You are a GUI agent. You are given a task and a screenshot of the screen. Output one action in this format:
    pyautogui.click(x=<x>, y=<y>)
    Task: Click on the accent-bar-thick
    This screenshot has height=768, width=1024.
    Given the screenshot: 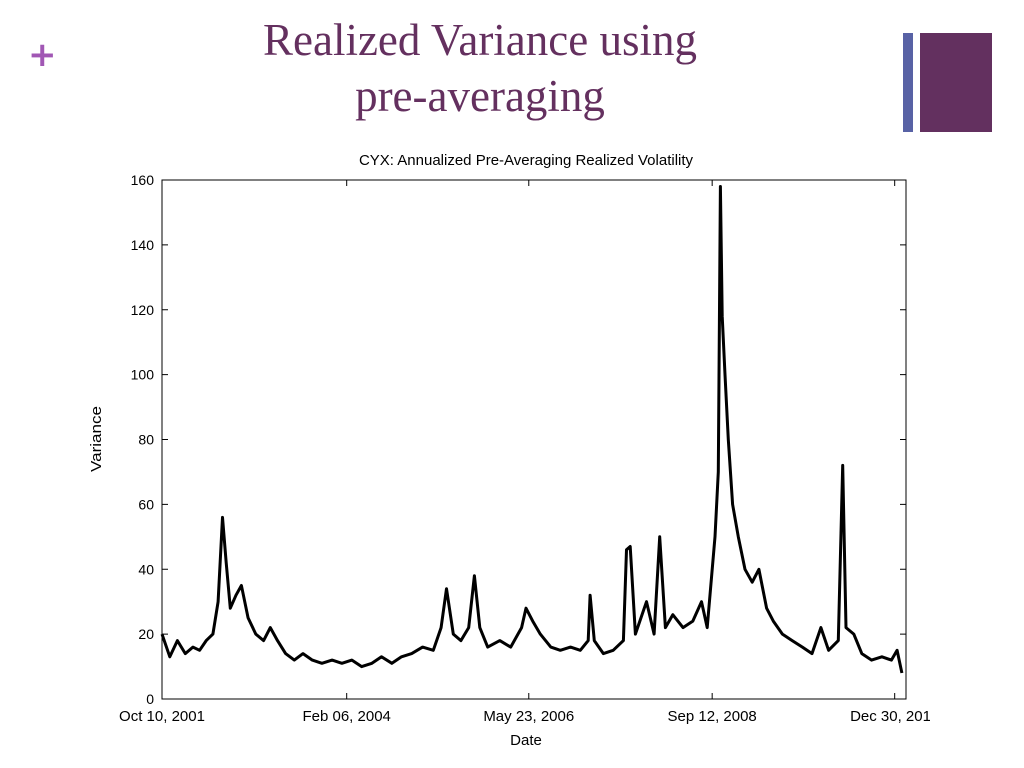 What is the action you would take?
    pyautogui.click(x=956, y=82)
    